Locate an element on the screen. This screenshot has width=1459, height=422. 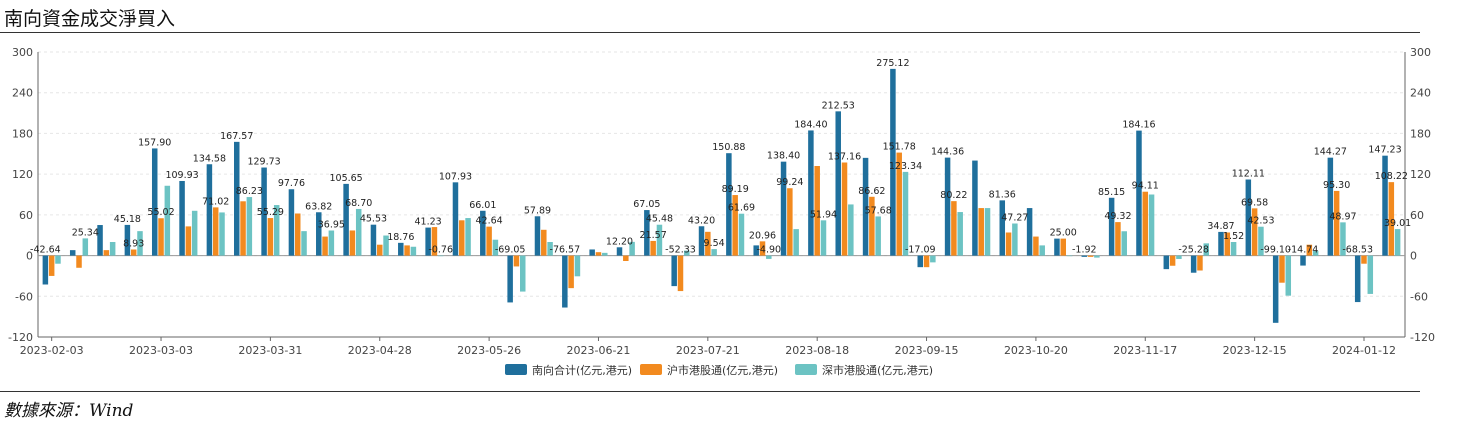
data-label: 99.24 is located at coordinates (789, 182).